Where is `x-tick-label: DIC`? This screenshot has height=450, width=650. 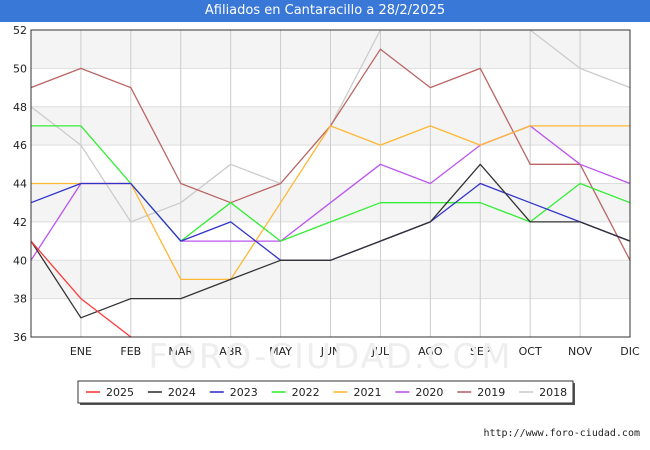
x-tick-label: DIC is located at coordinates (630, 351).